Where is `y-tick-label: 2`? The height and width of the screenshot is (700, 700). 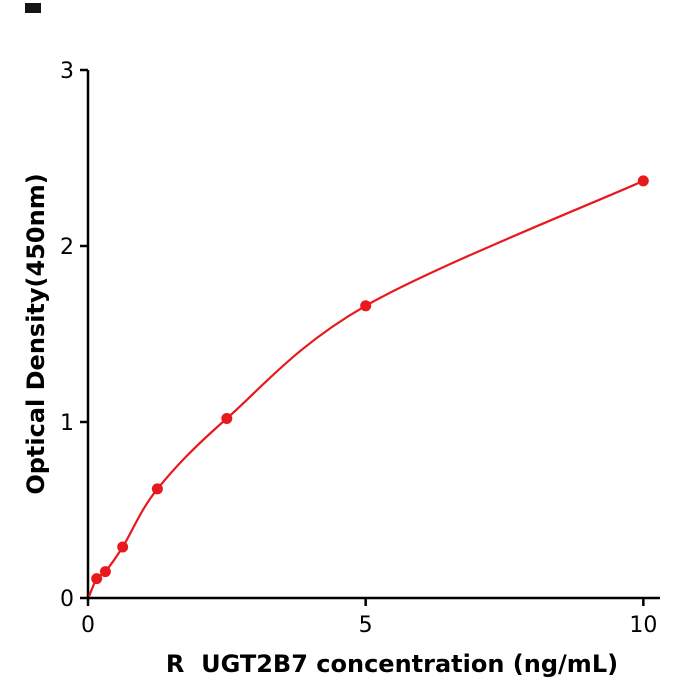
y-tick-label: 2 is located at coordinates (67, 247).